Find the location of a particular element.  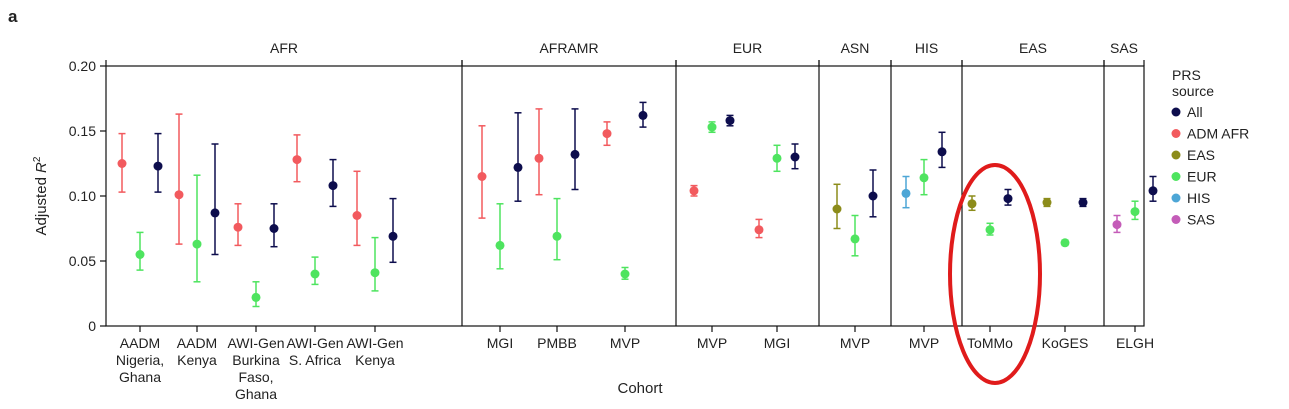

group-label: HIS is located at coordinates (926, 48).